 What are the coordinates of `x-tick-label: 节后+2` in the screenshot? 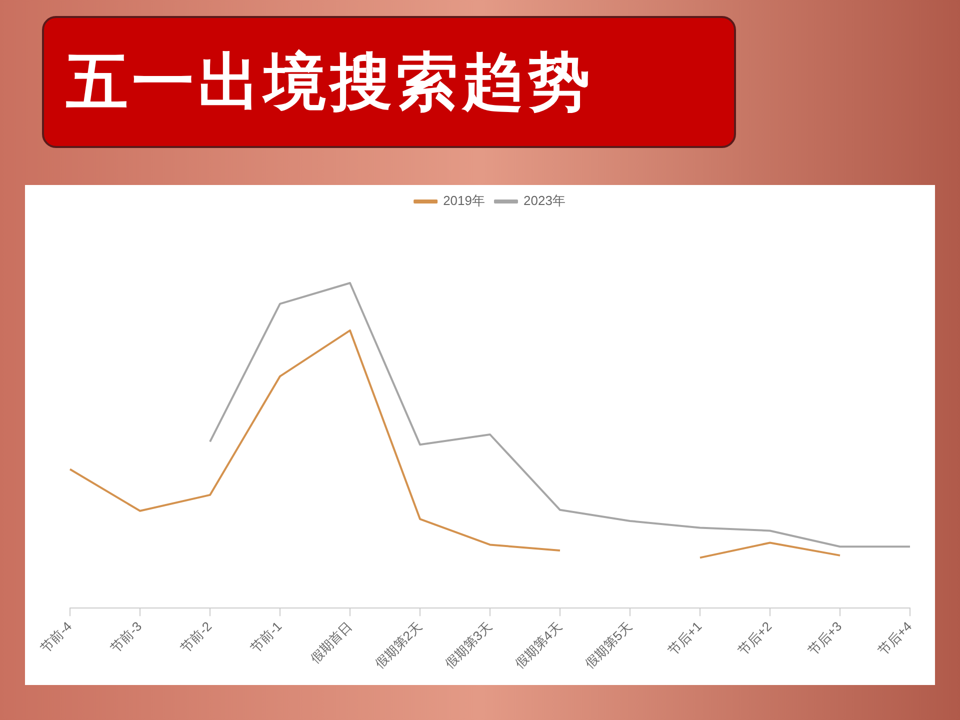 It's located at (755, 638).